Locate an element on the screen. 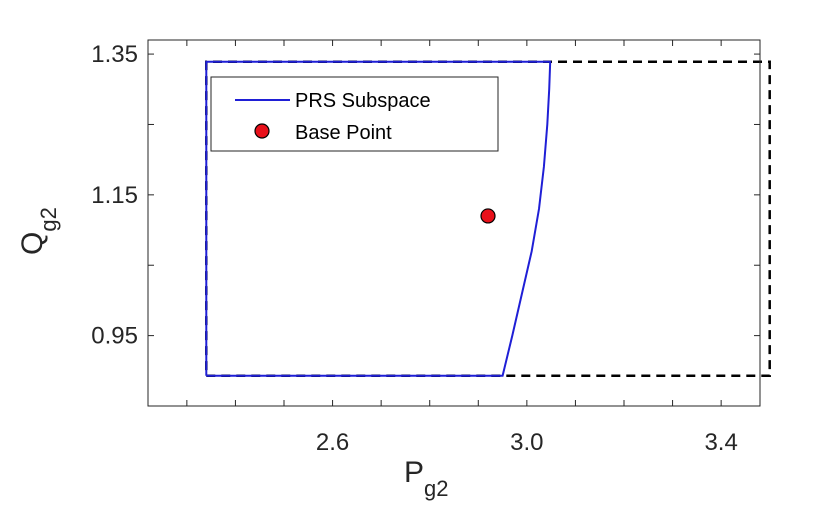  legend-box is located at coordinates (354, 114).